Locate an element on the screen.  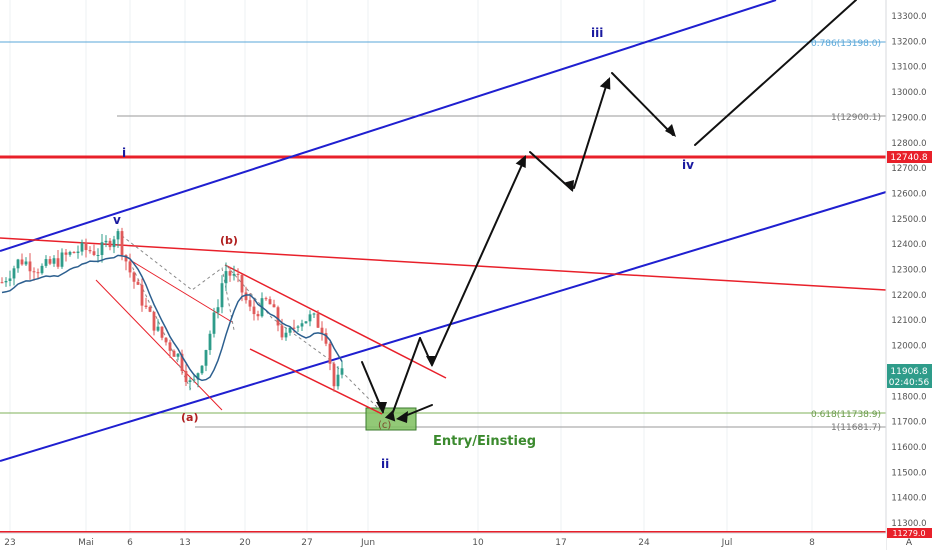
red-trendline-long is located at coordinates (443, 264).